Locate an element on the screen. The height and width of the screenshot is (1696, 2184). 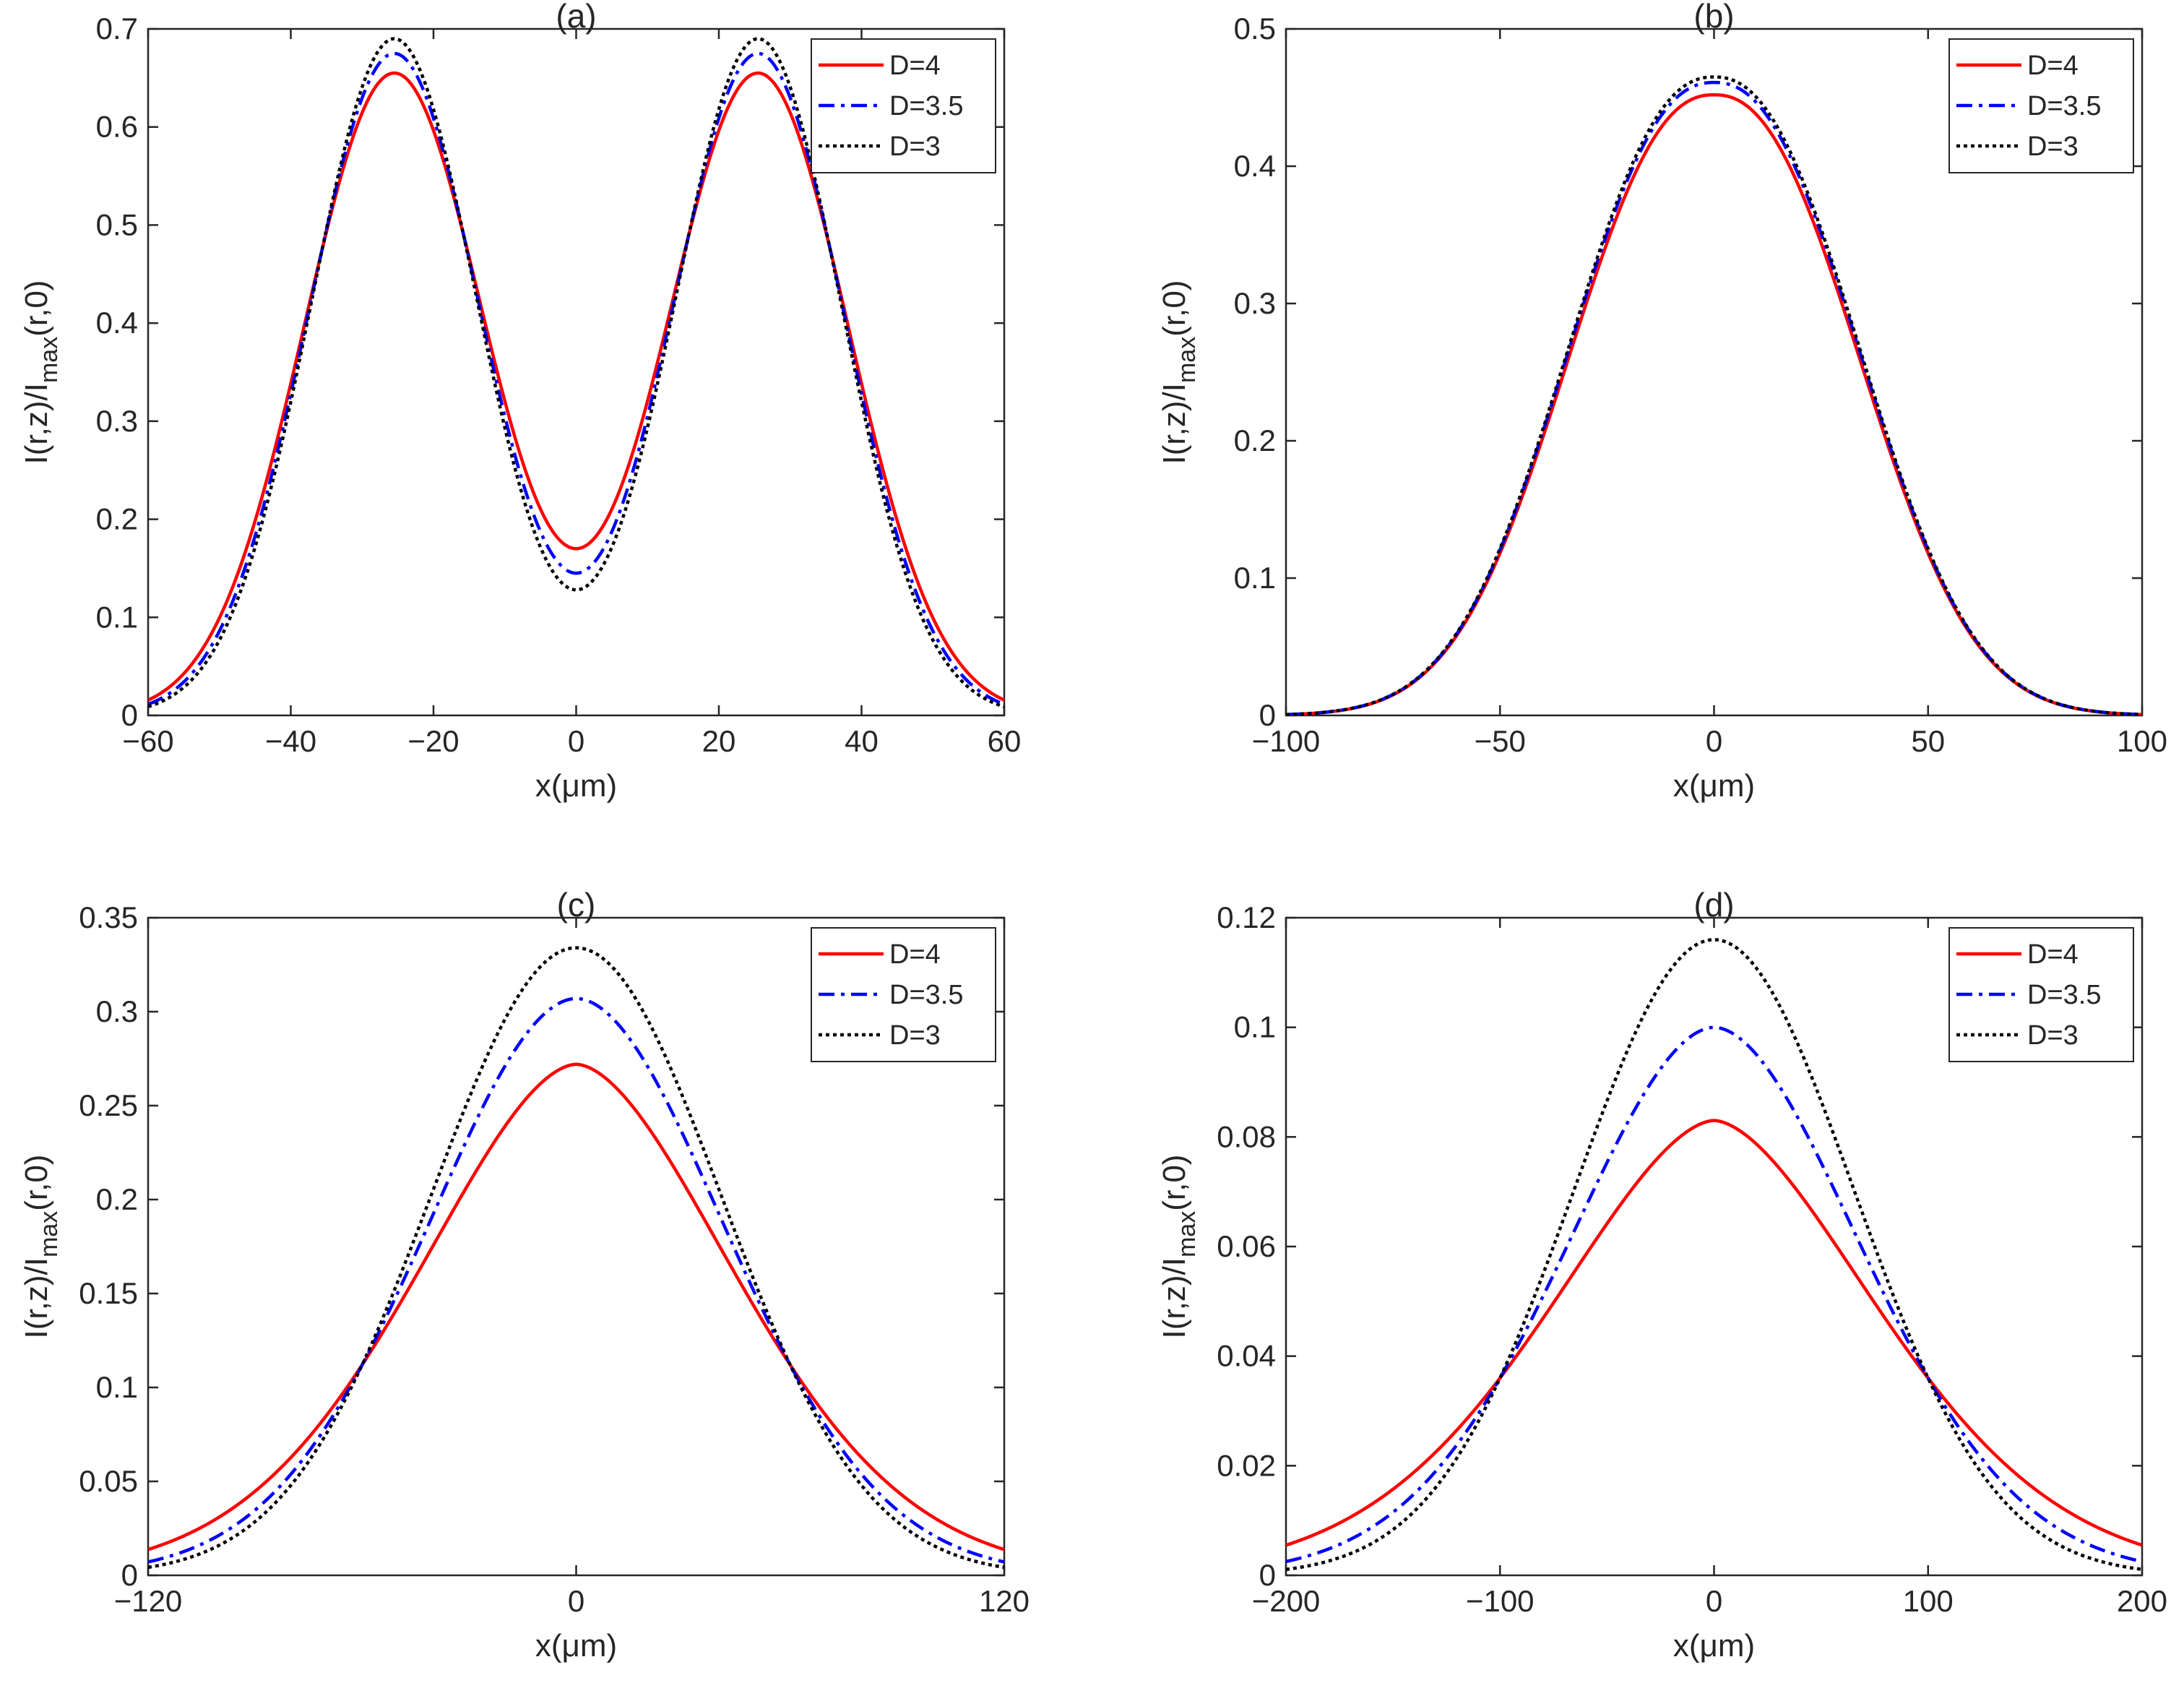
x-tick-label: −60 is located at coordinates (147, 741).